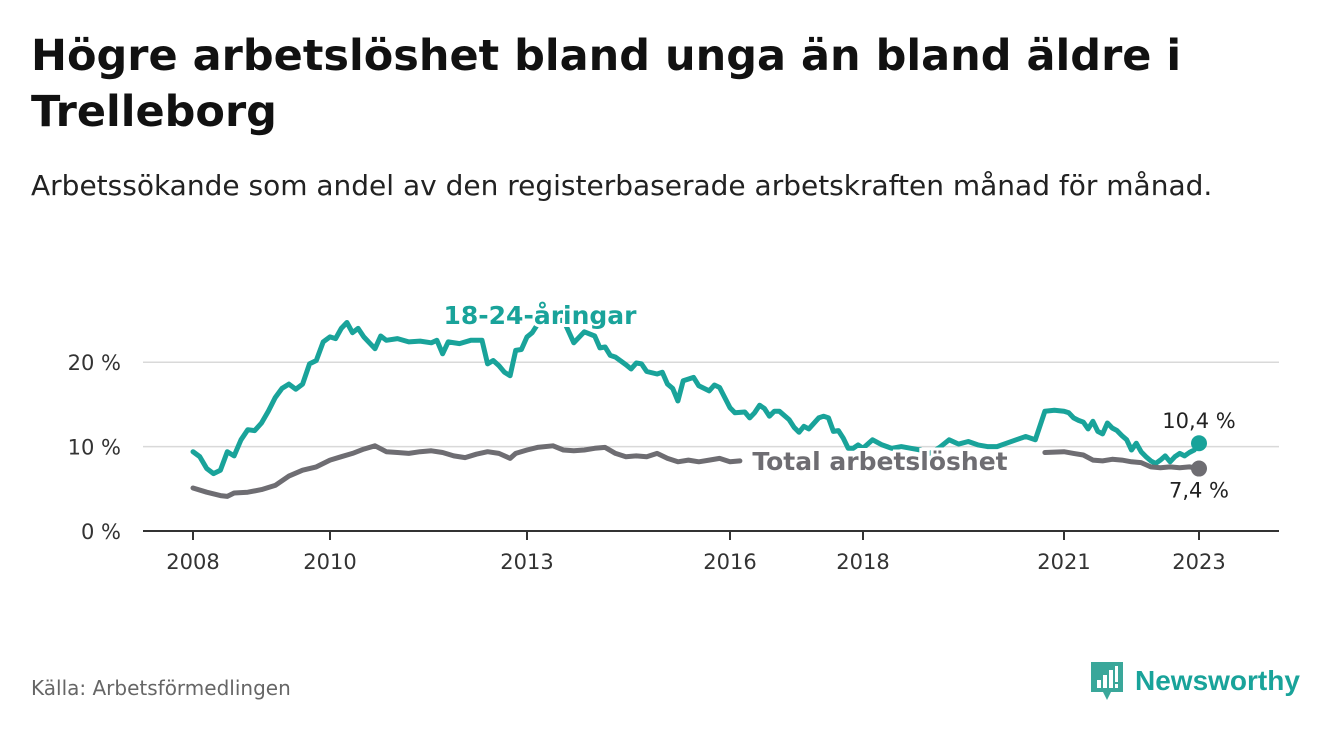  What do you see at coordinates (1063, 562) in the screenshot?
I see `x-tick-label: 2021` at bounding box center [1063, 562].